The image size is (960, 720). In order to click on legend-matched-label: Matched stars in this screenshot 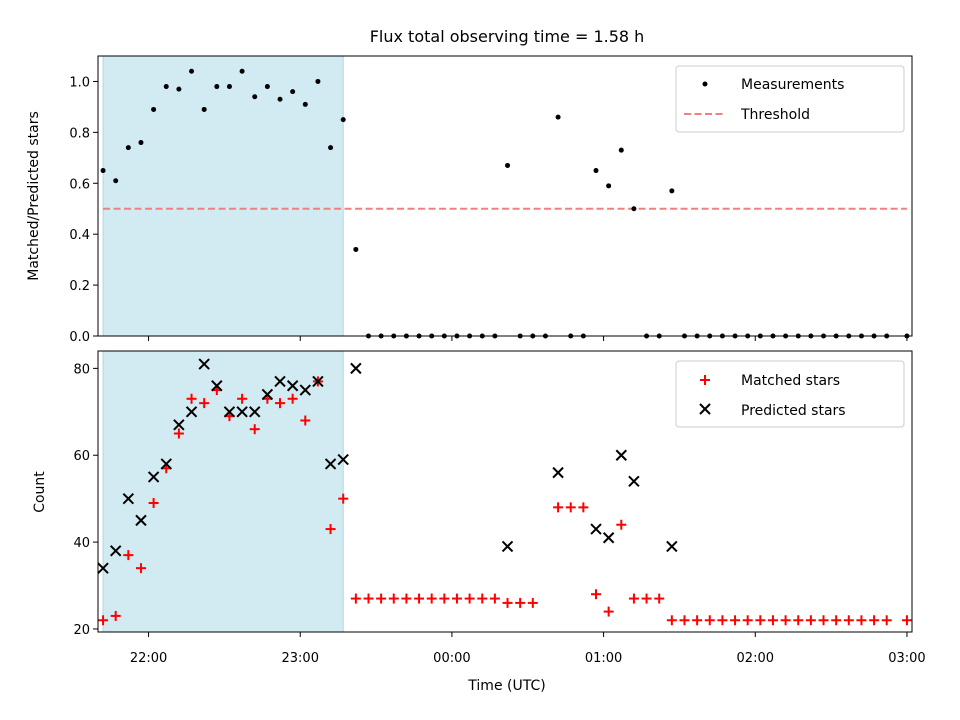, I will do `click(790, 381)`.